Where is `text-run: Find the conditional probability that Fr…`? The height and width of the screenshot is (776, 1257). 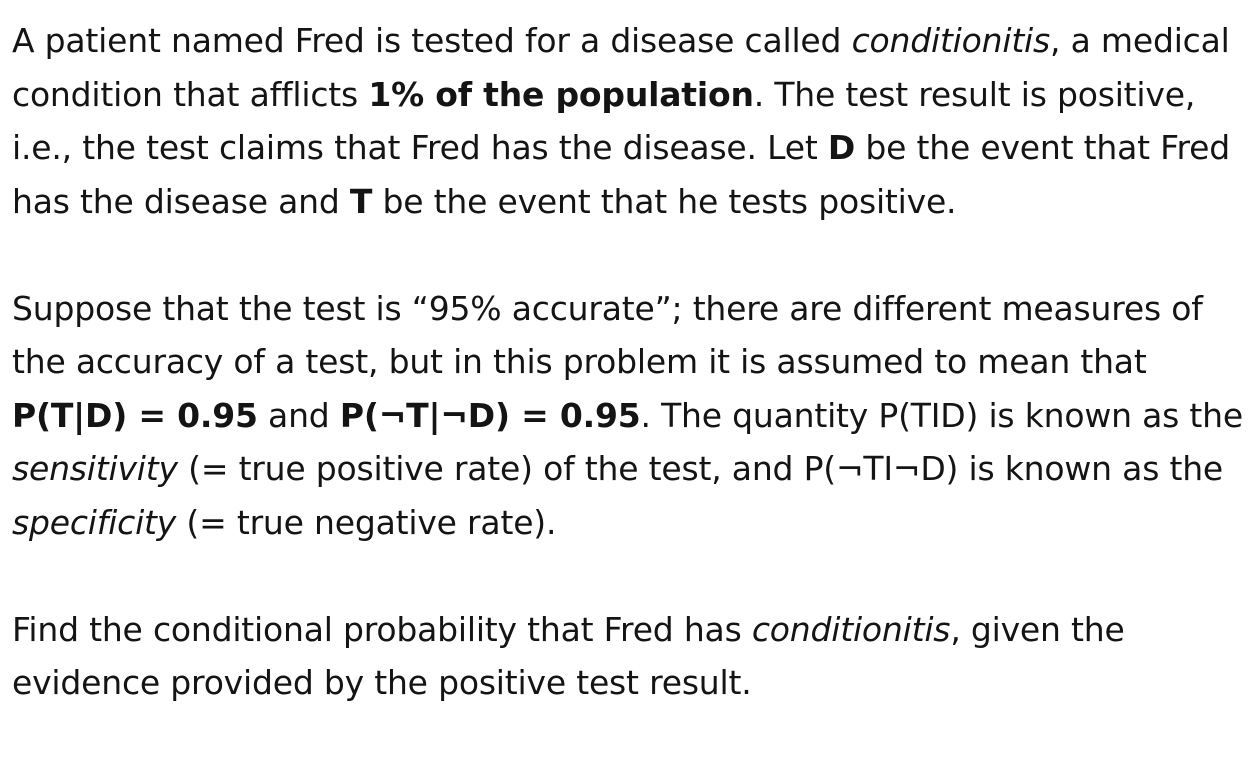
text-run: Find the conditional probability that Fr… is located at coordinates (382, 629).